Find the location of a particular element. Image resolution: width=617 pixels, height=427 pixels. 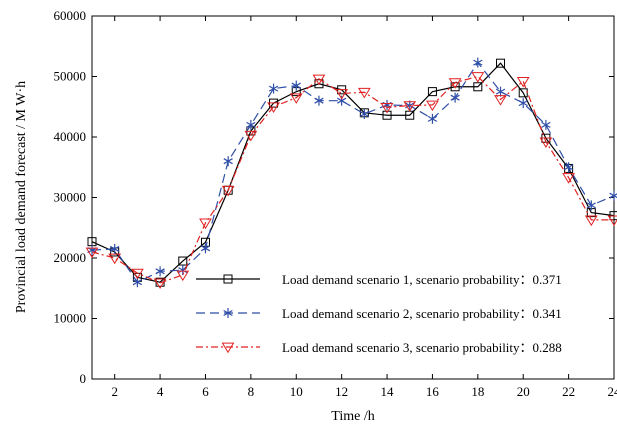

x-tick-label: 6 is located at coordinates (205, 391).